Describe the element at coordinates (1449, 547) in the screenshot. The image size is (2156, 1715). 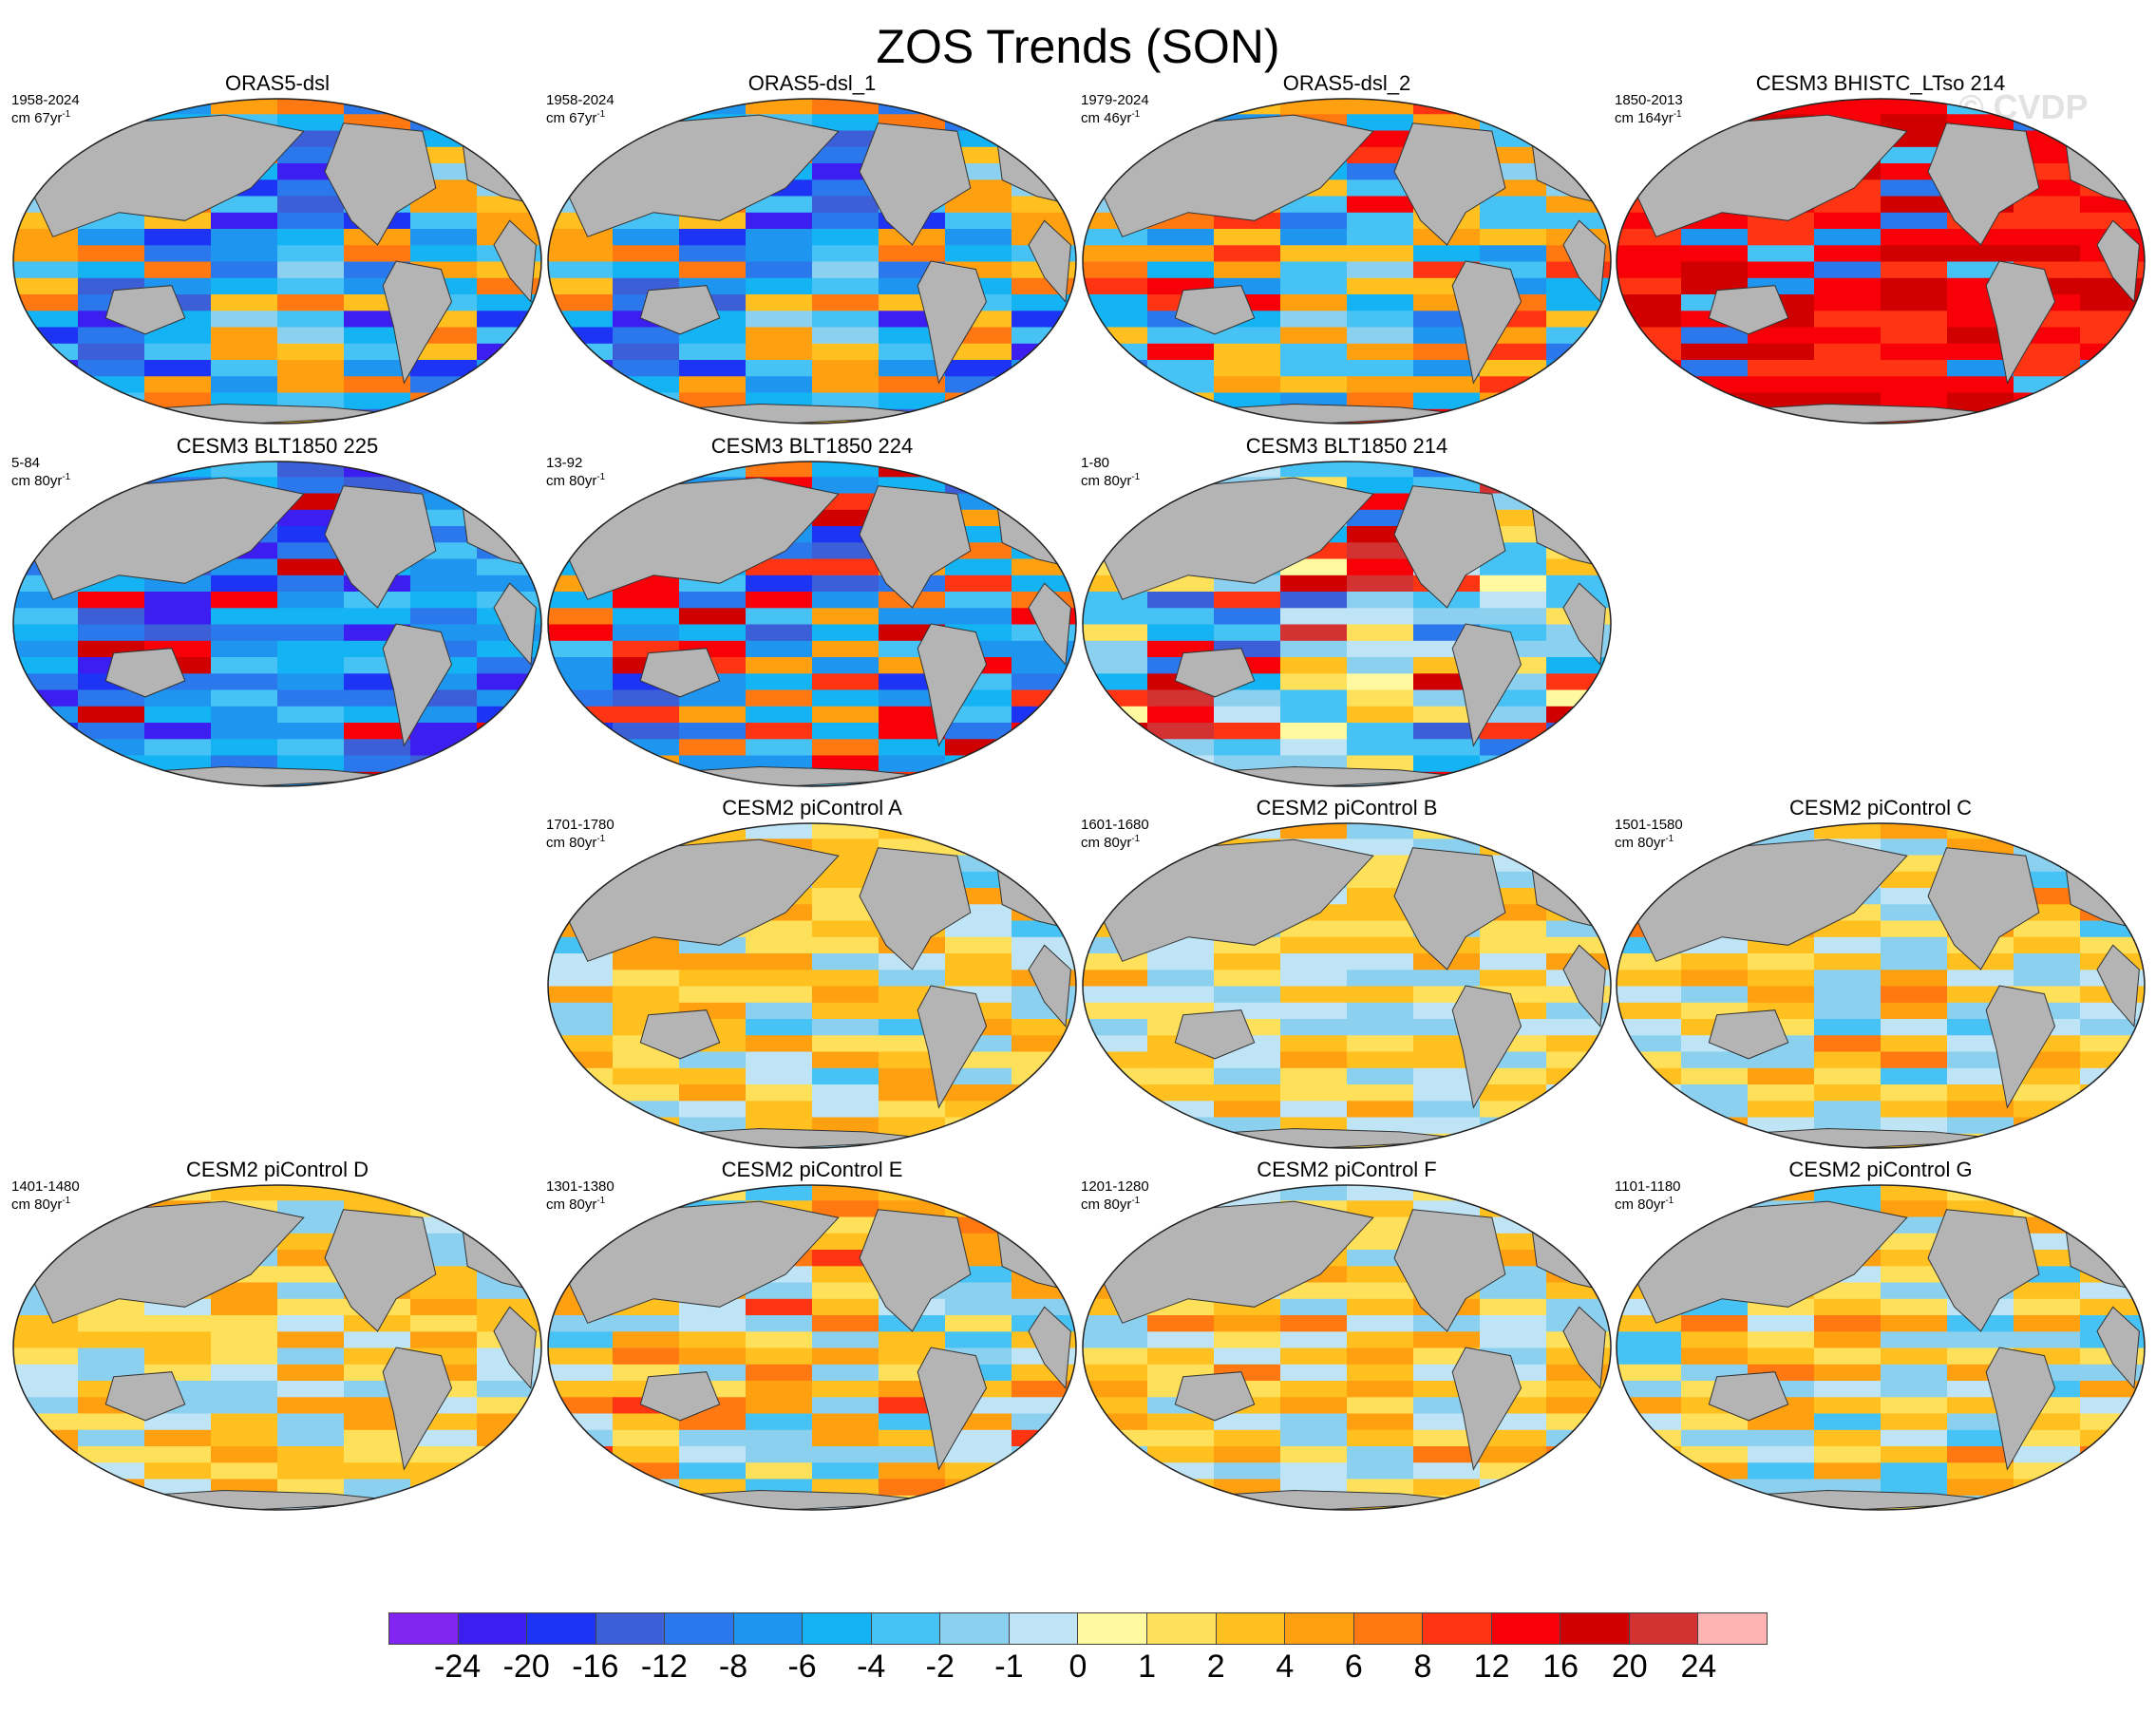
I see `north-america-land` at that location.